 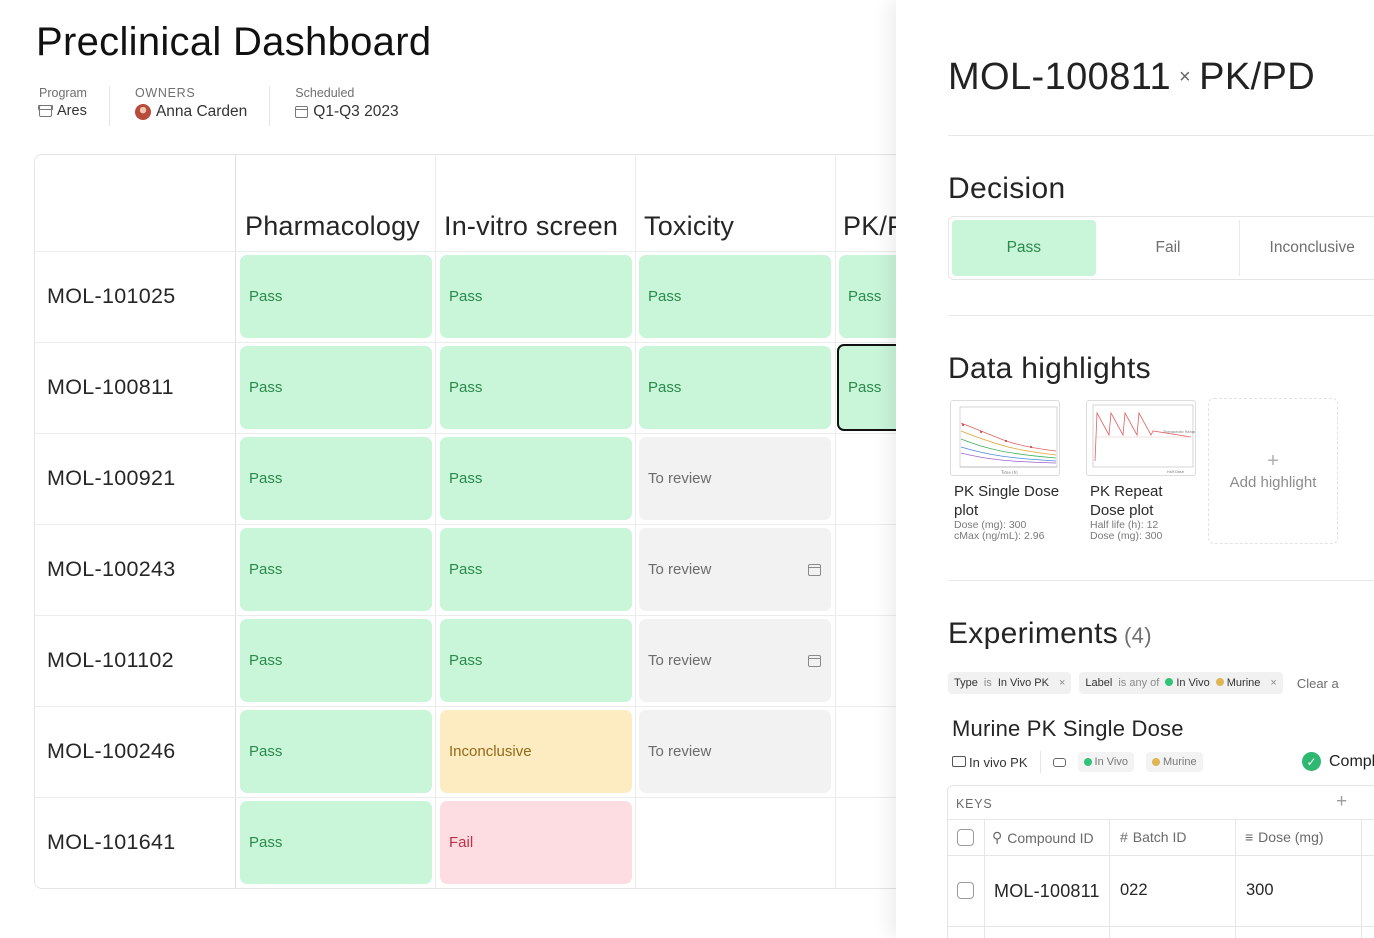 What do you see at coordinates (1099, 683) in the screenshot?
I see `filter-key: Label` at bounding box center [1099, 683].